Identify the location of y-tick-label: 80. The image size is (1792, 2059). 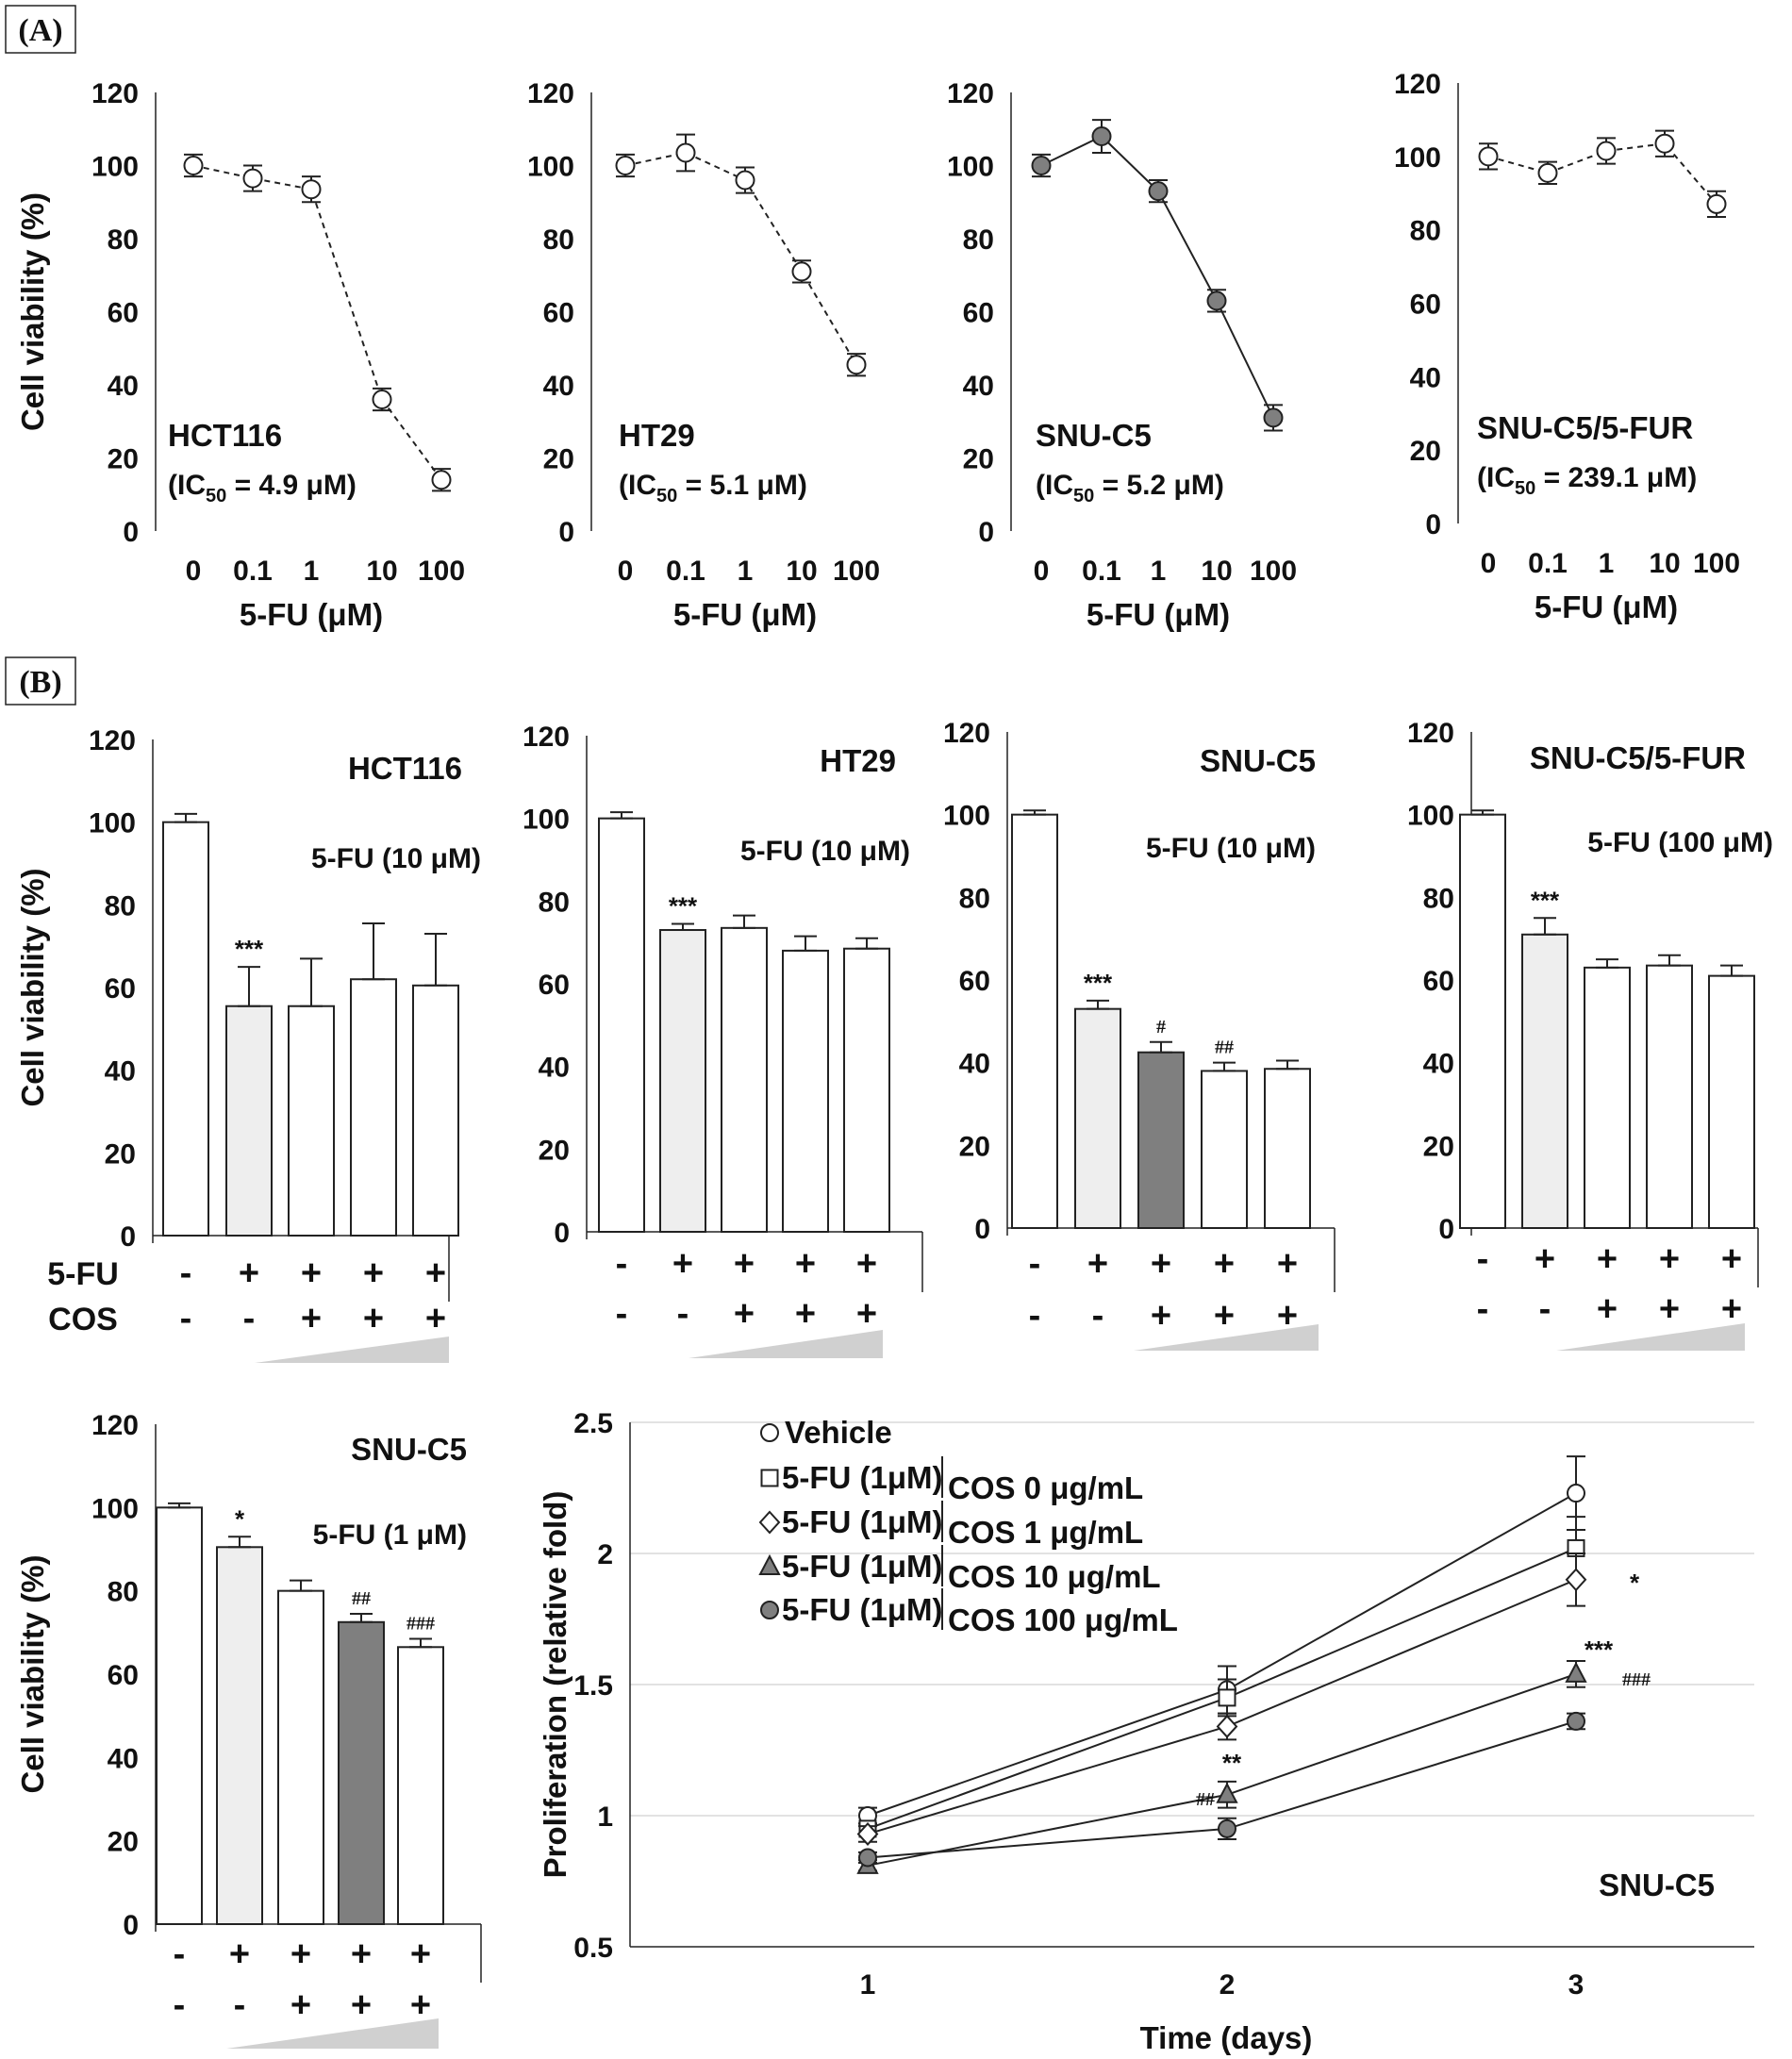
(123, 1592).